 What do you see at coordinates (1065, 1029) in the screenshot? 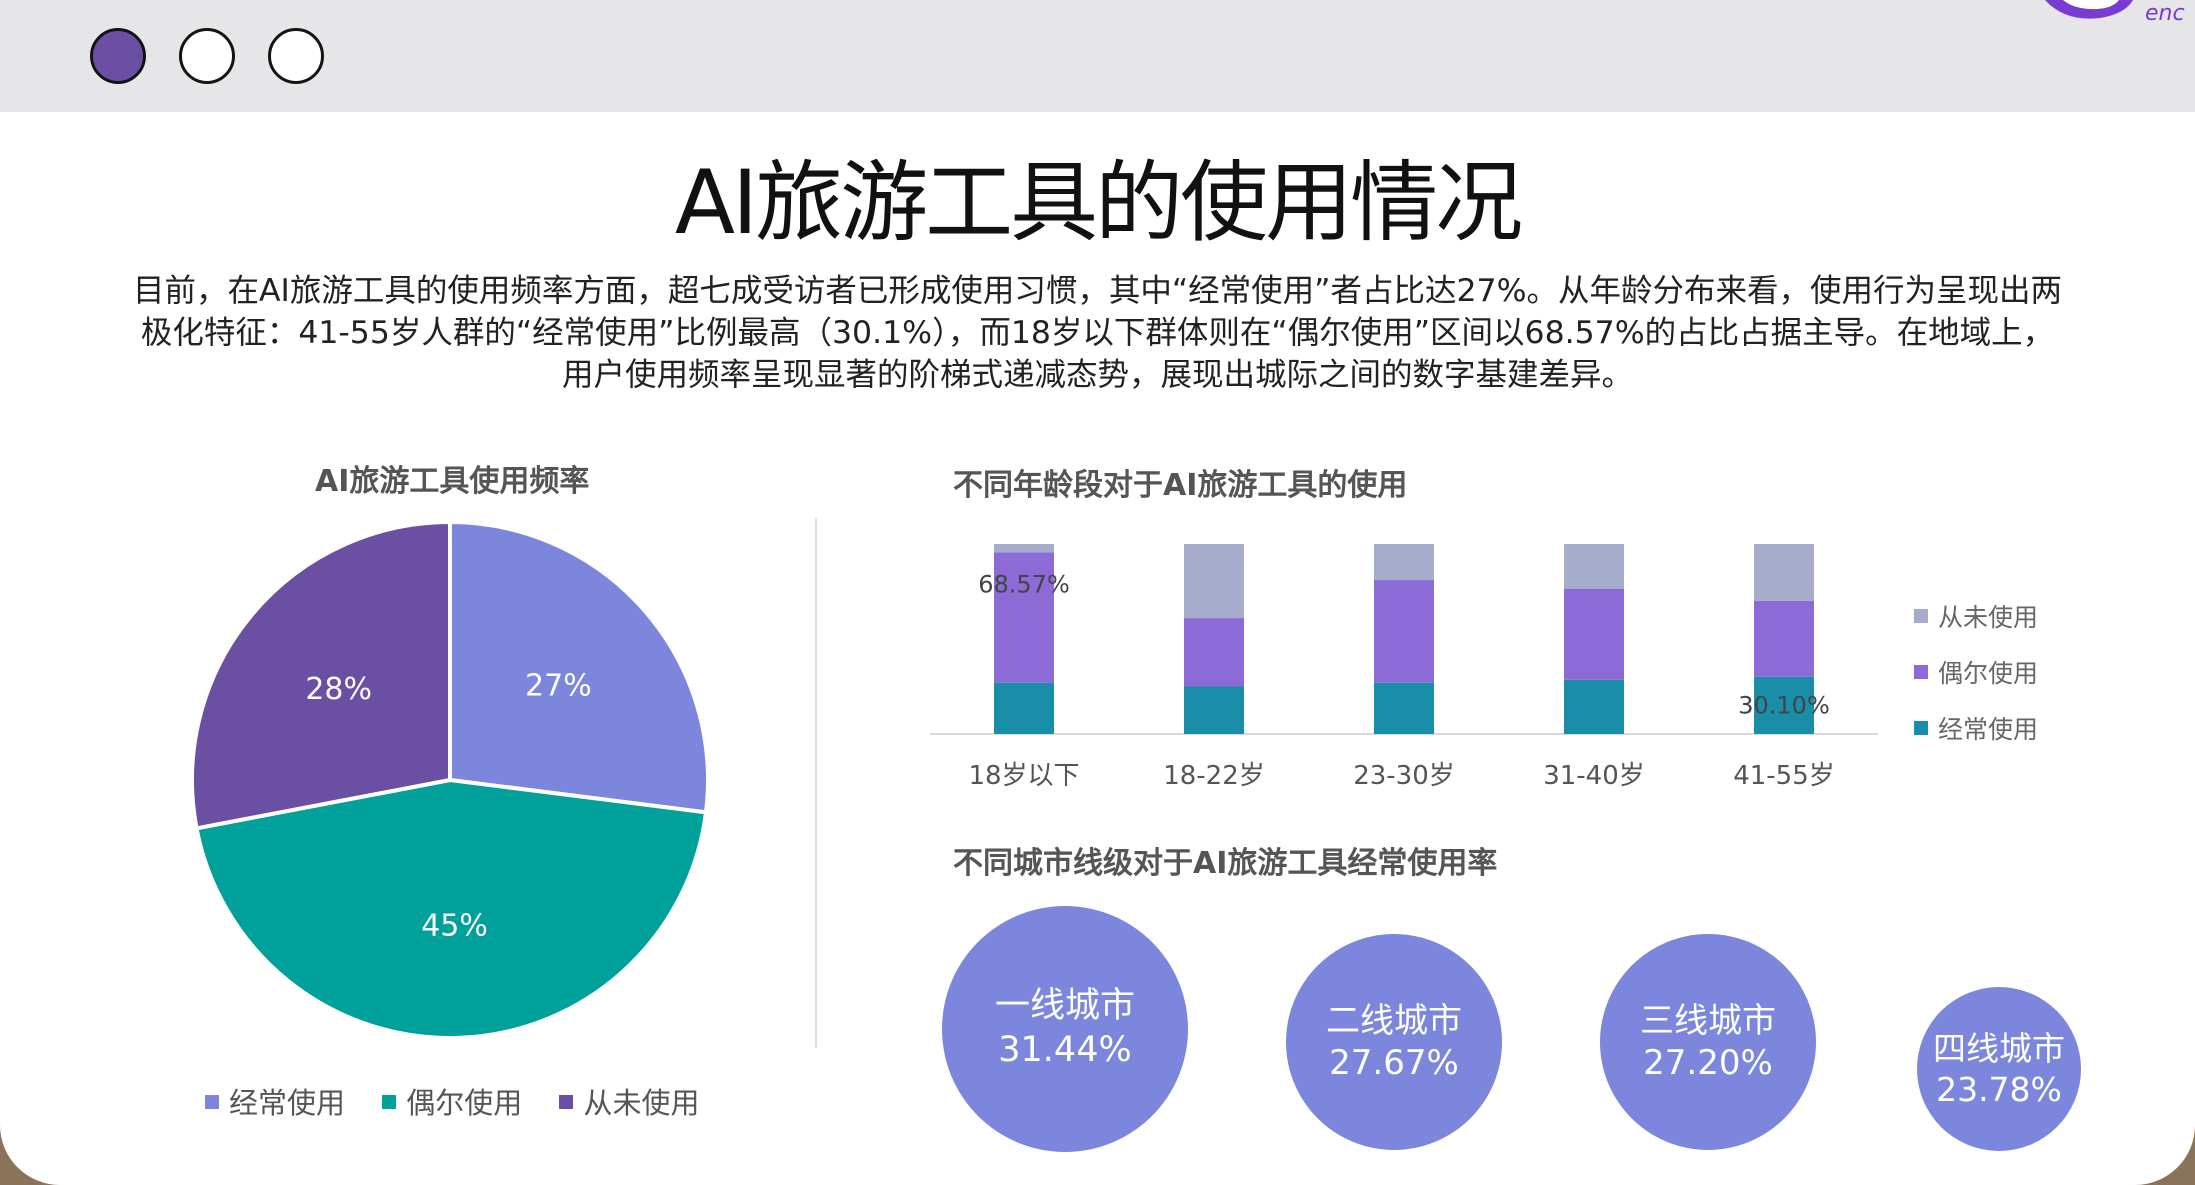
I see `city-bubble-tier1: 一线城市 31.44%` at bounding box center [1065, 1029].